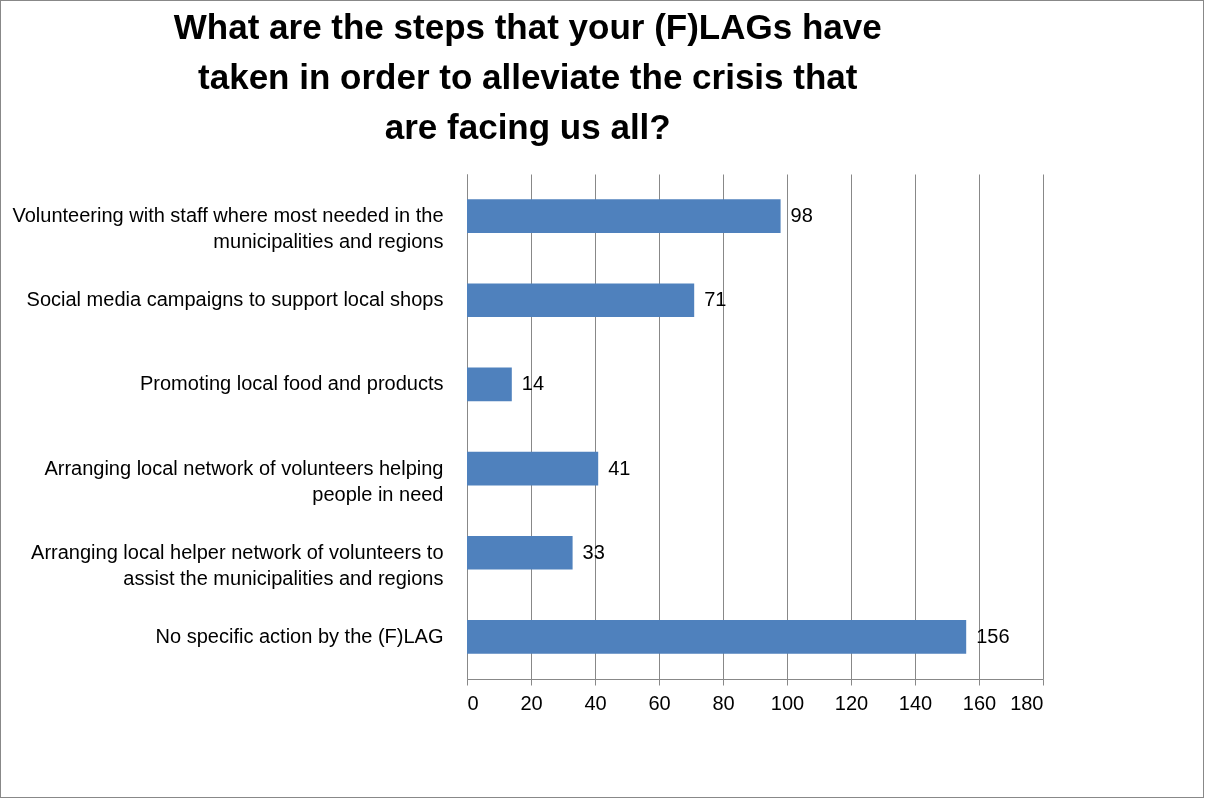 The image size is (1206, 800). Describe the element at coordinates (595, 702) in the screenshot. I see `x-tick-label: 40` at that location.